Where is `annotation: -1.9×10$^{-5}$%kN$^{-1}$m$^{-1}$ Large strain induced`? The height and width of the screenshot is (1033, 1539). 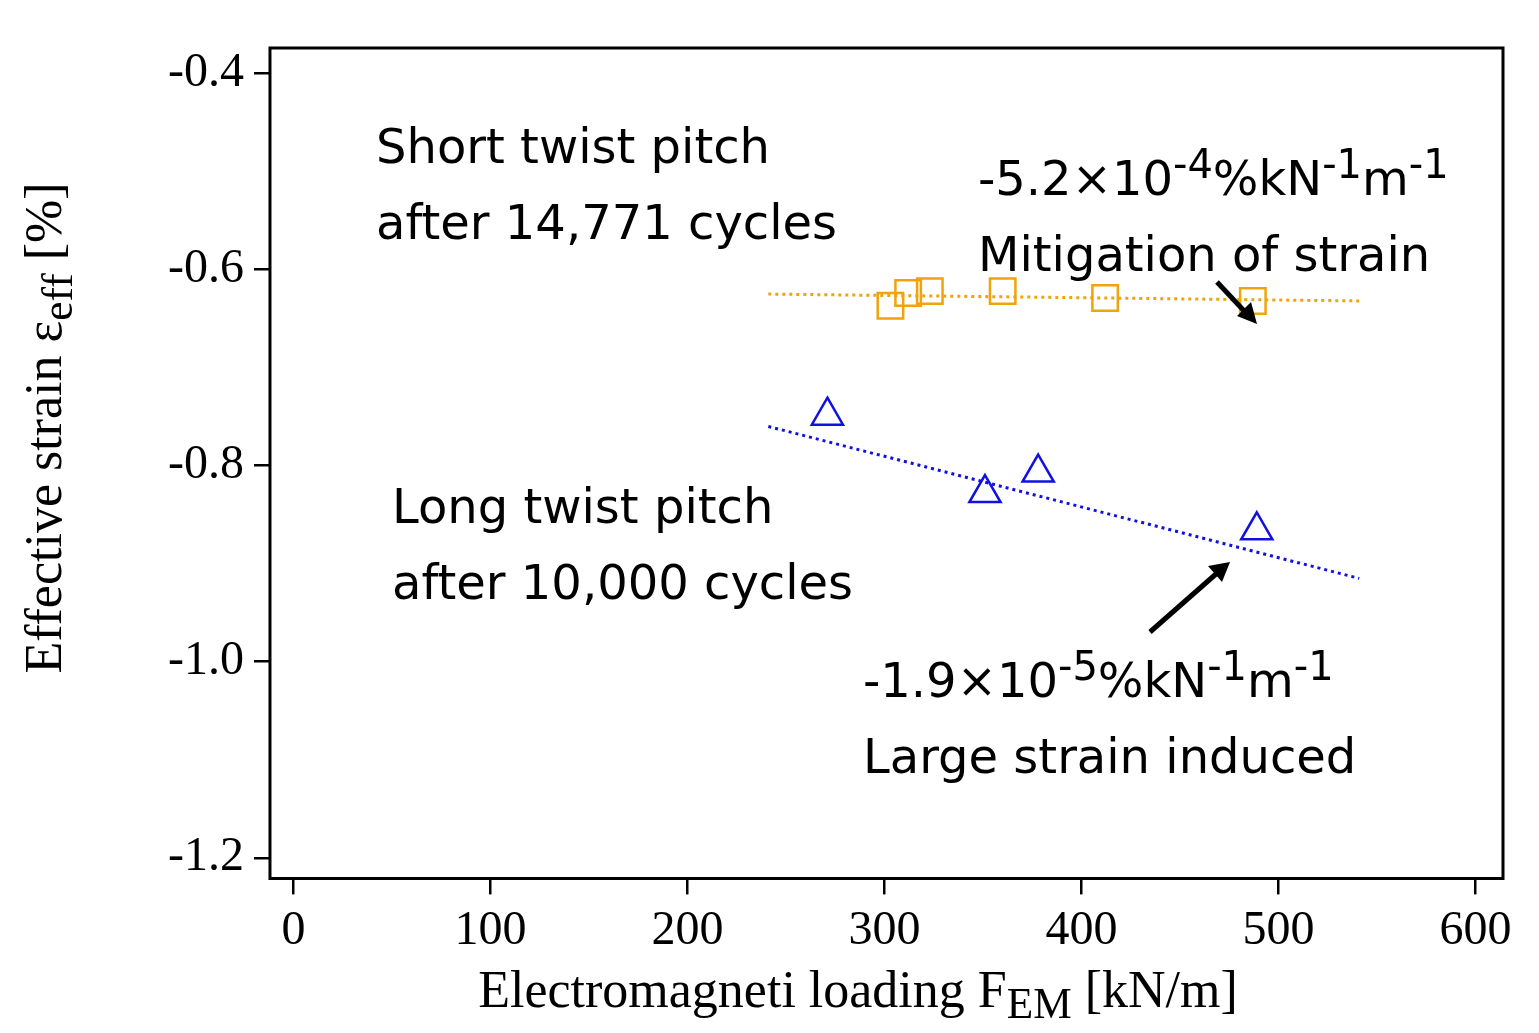 annotation: -1.9×10$^{-5}$%kN$^{-1}$m$^{-1}$ Large strain induced is located at coordinates (1110, 714).